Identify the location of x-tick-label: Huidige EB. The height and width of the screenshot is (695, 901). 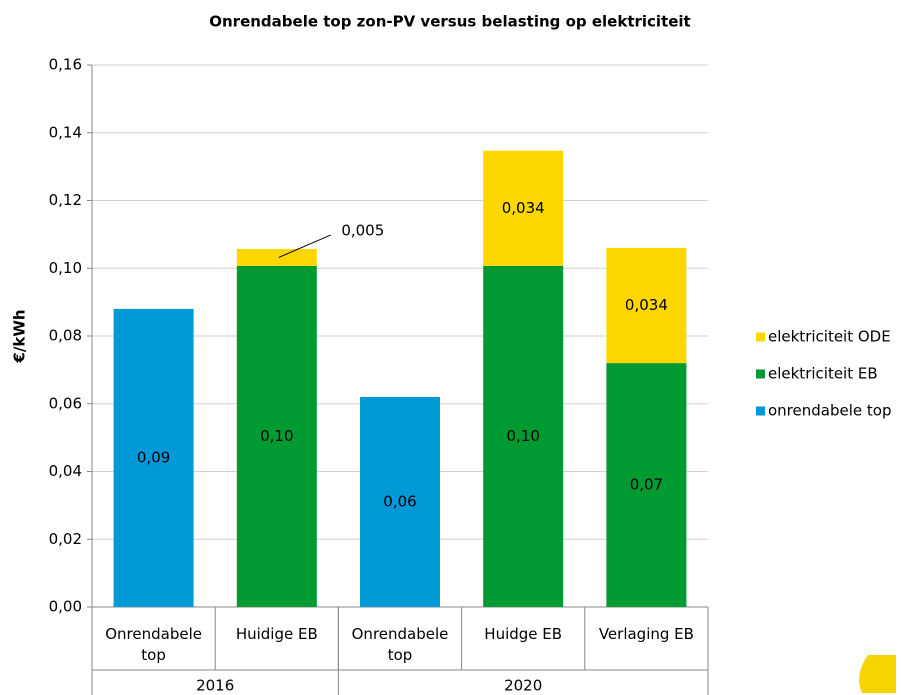
(276, 634).